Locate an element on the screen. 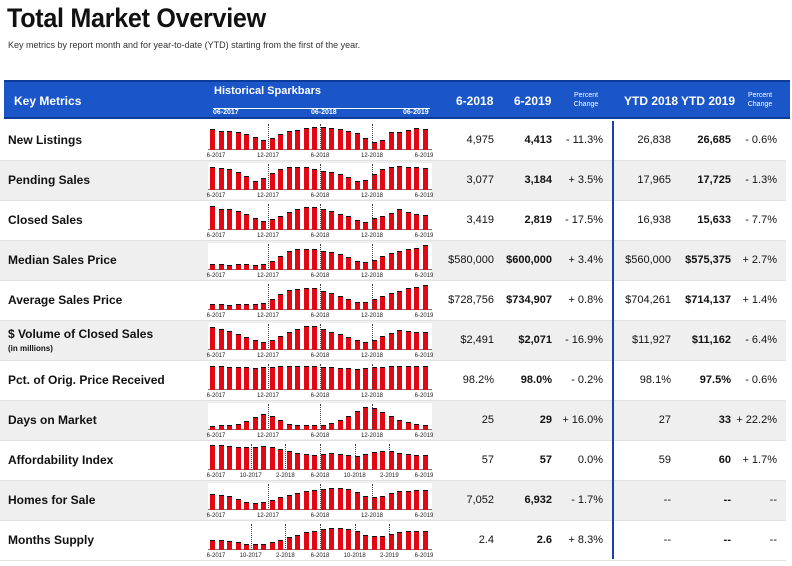 Image resolution: width=792 pixels, height=566 pixels. value-6-2019: 3,184 is located at coordinates (538, 180).